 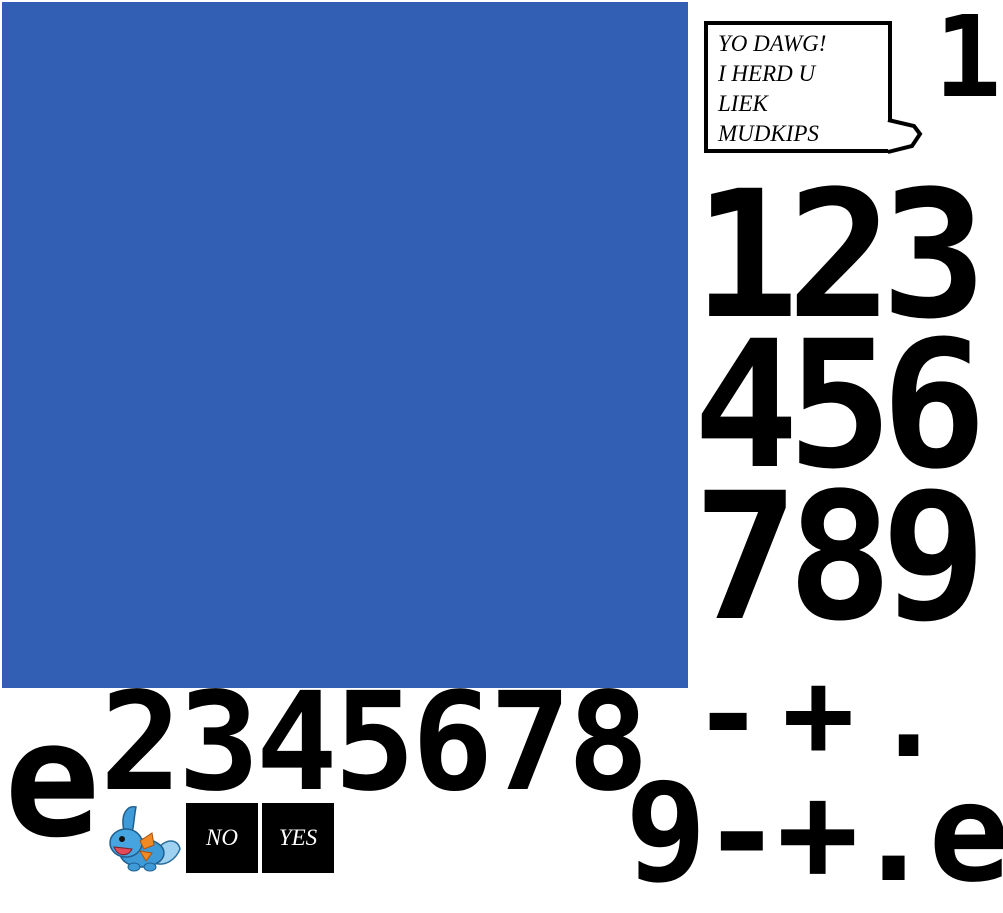 What do you see at coordinates (52, 779) in the screenshot?
I see `exponent-key: e` at bounding box center [52, 779].